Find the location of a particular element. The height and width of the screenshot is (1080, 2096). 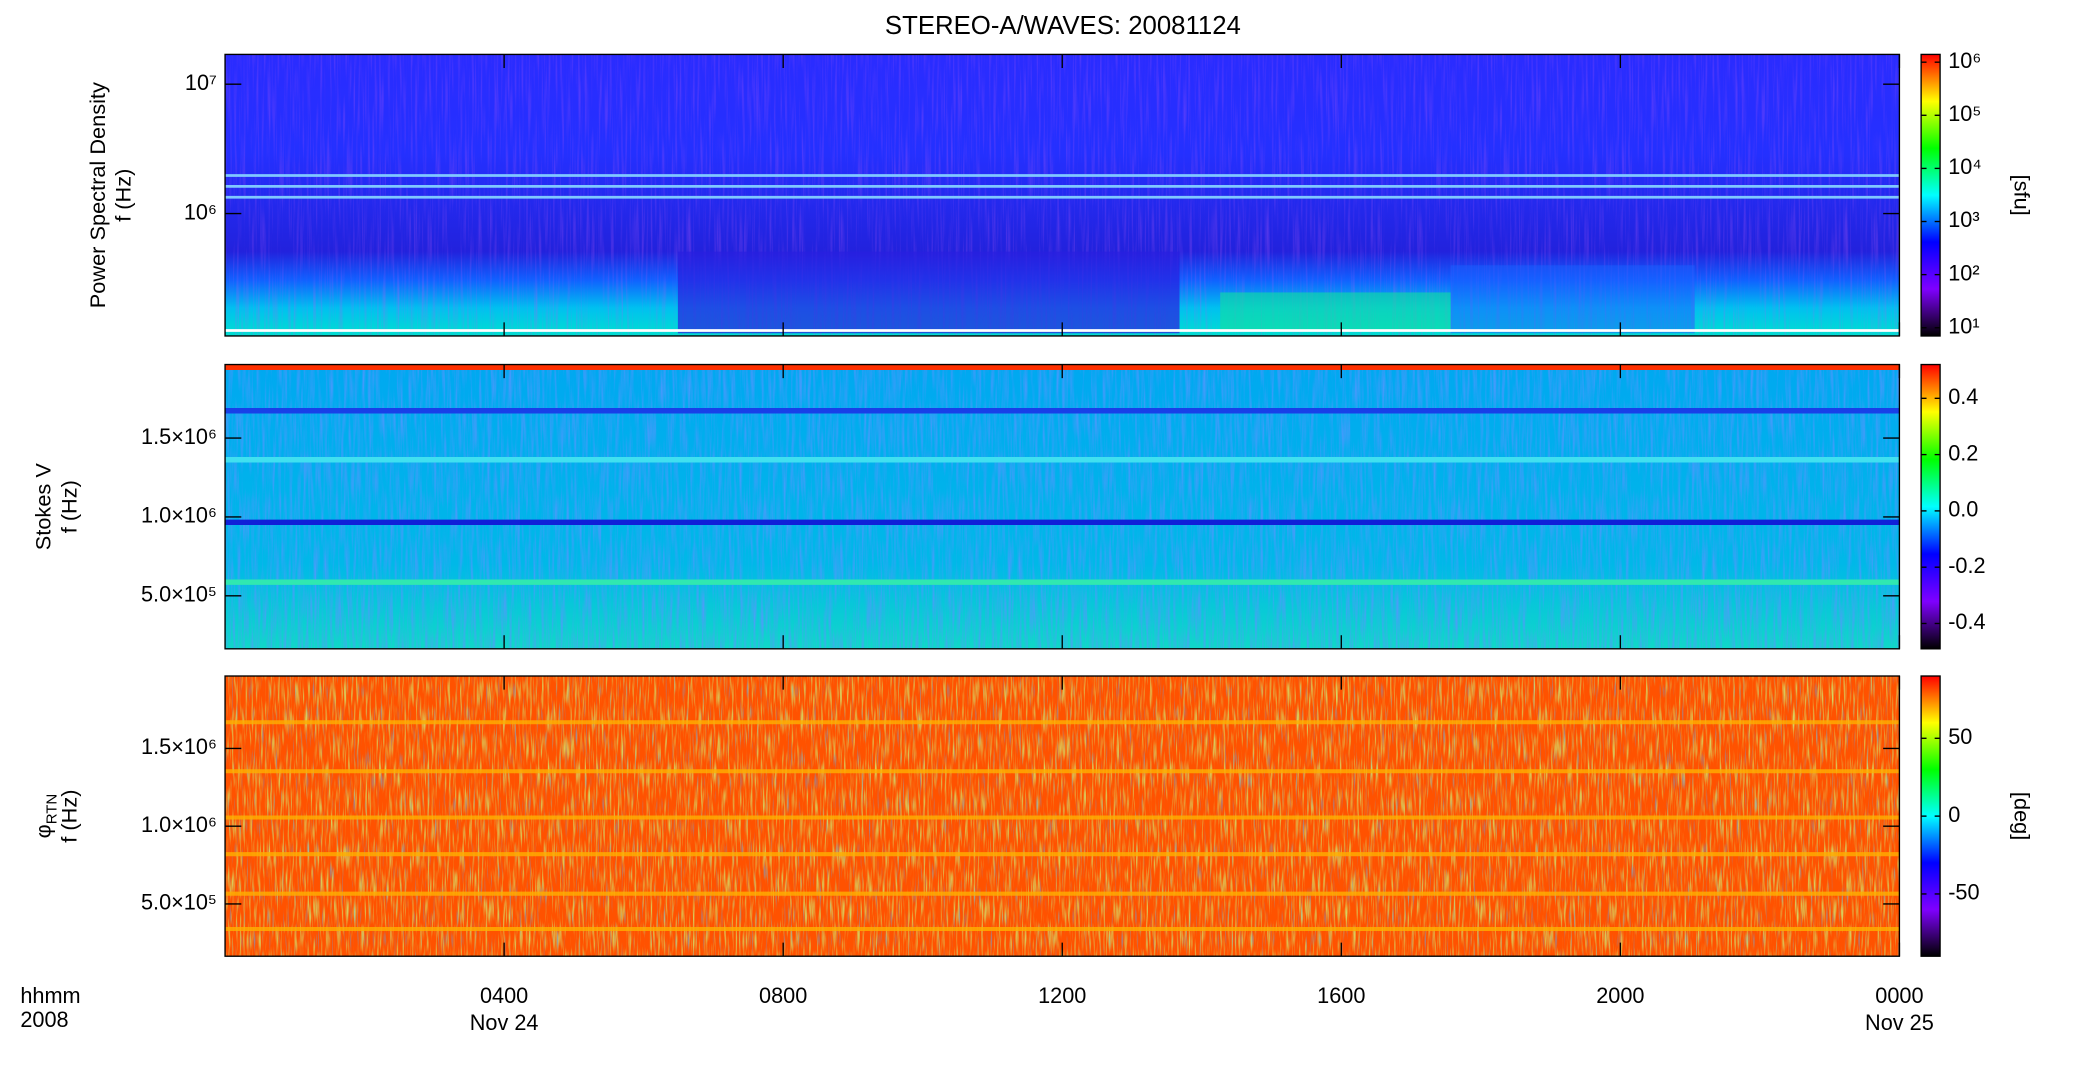

x-tick-date: Nov 25 is located at coordinates (1899, 1022).